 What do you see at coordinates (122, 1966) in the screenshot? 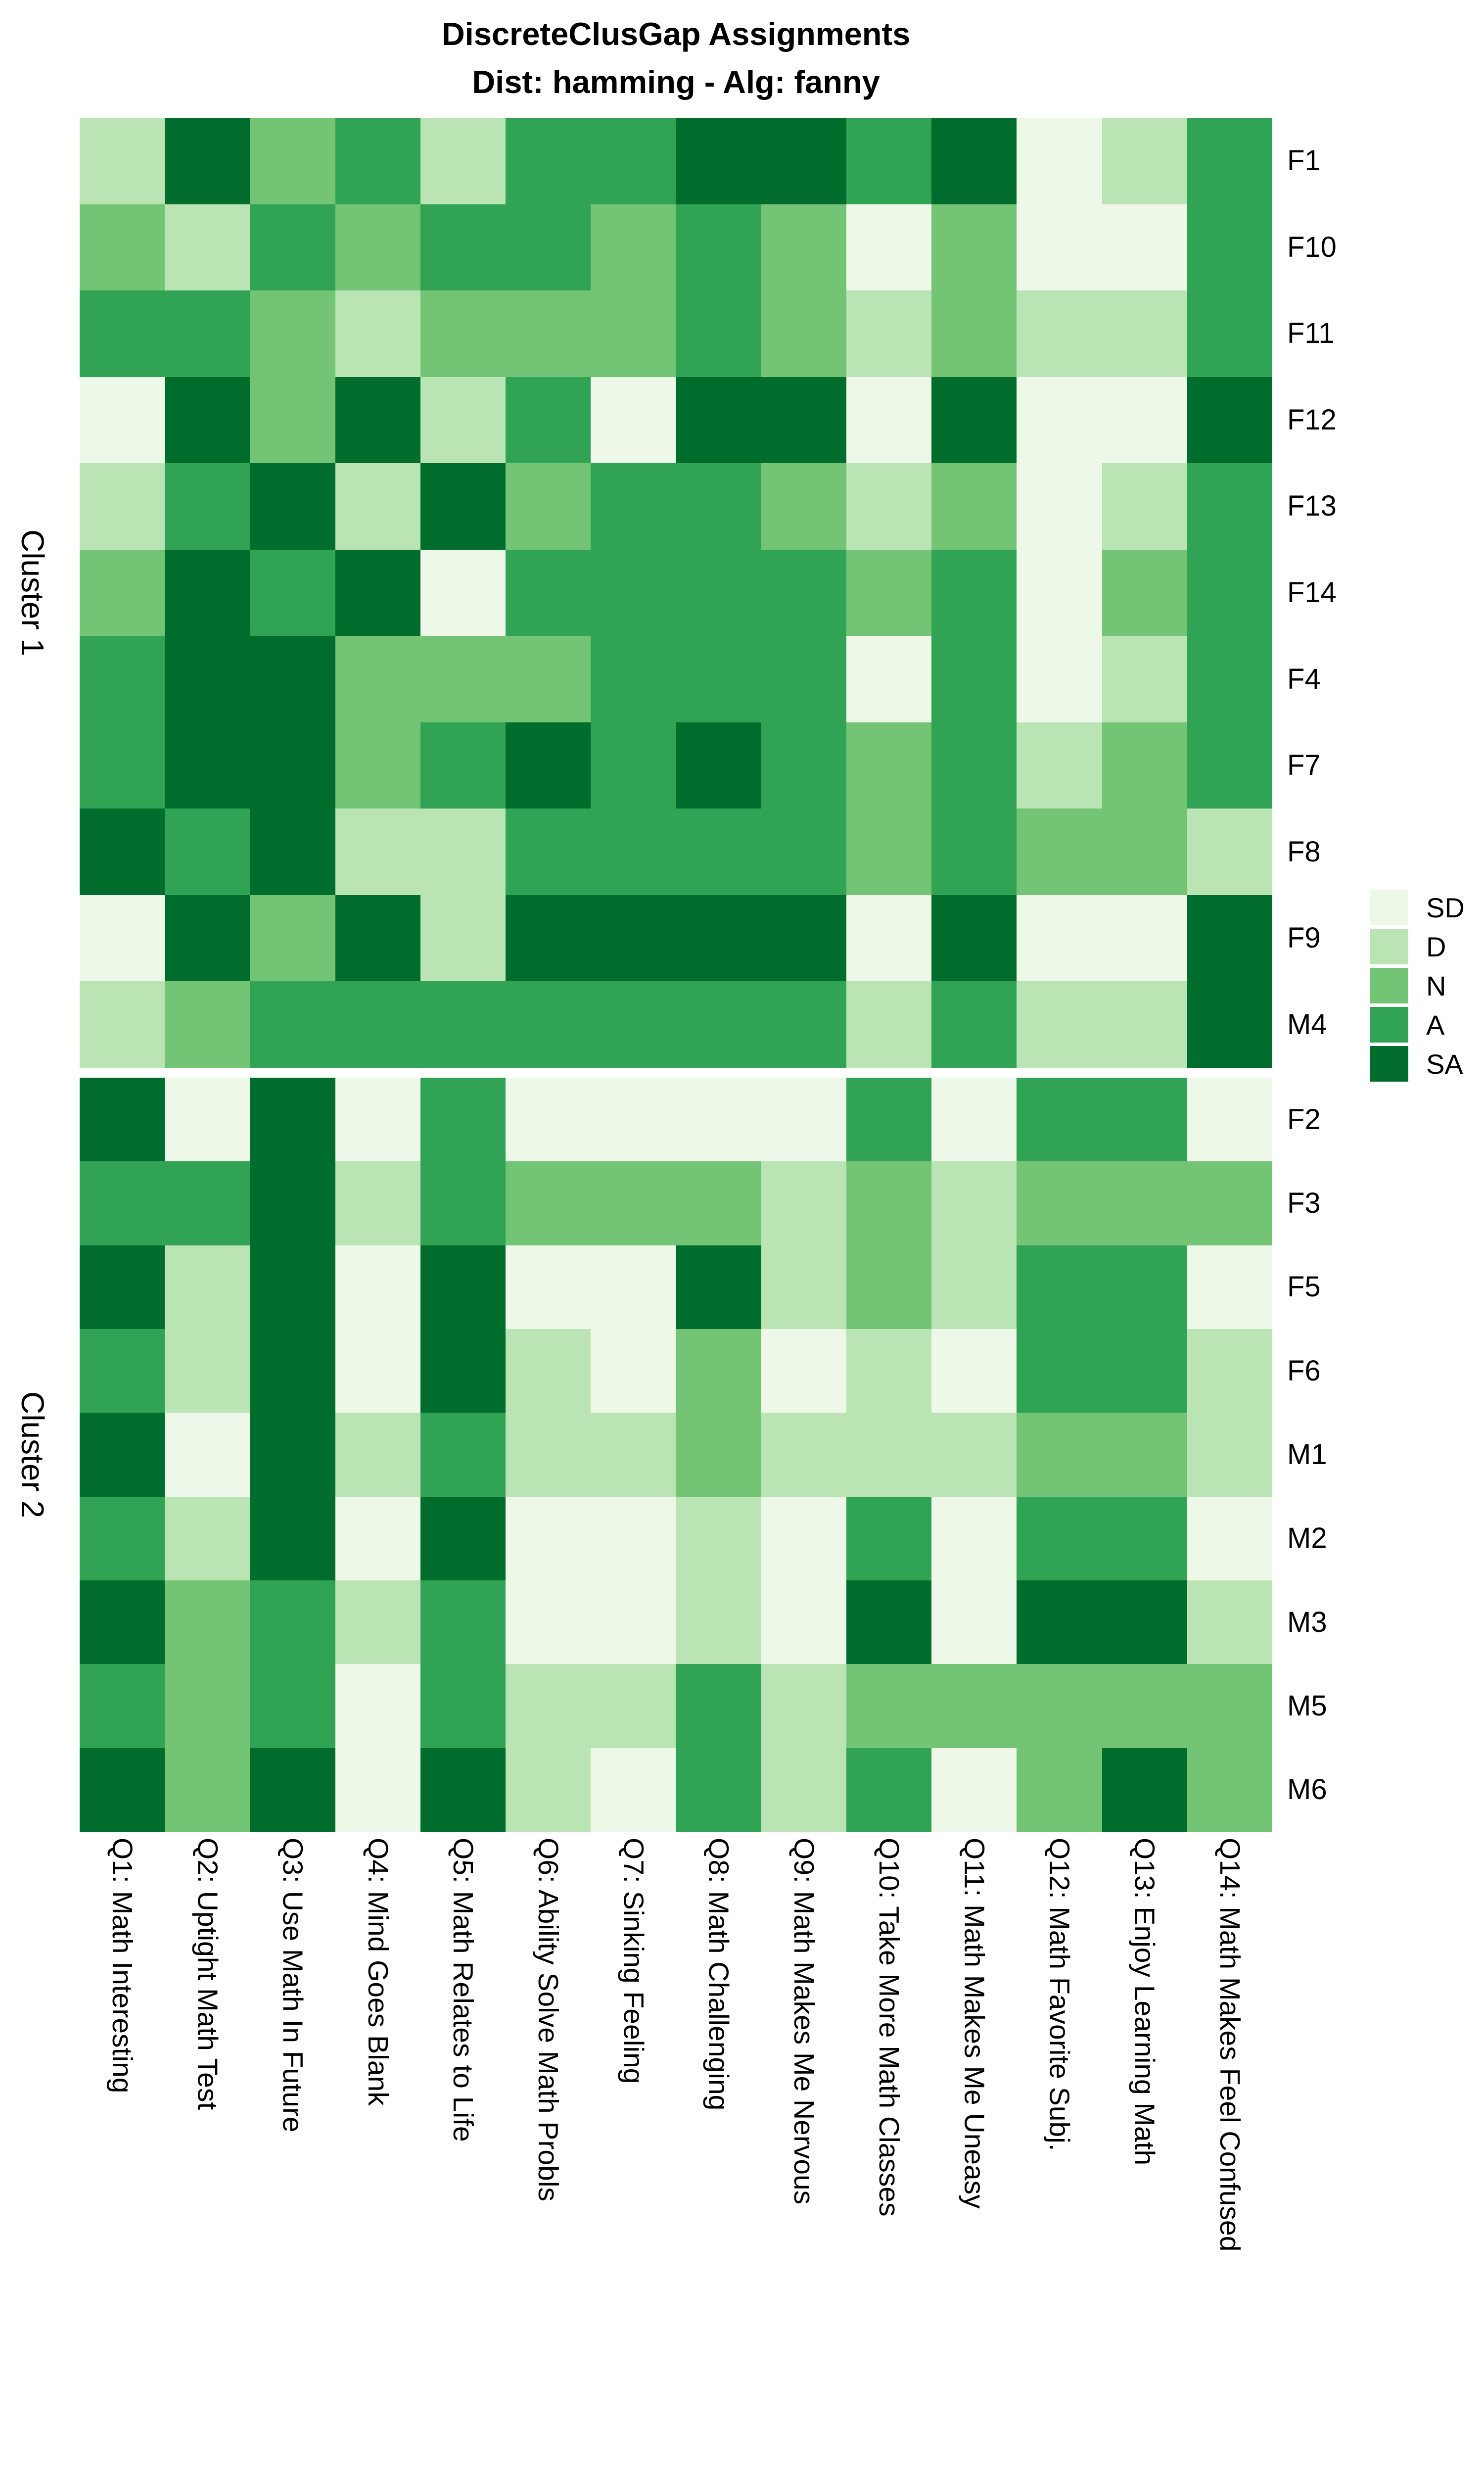
I see `x-axis-label: Q1: Math Interesting` at bounding box center [122, 1966].